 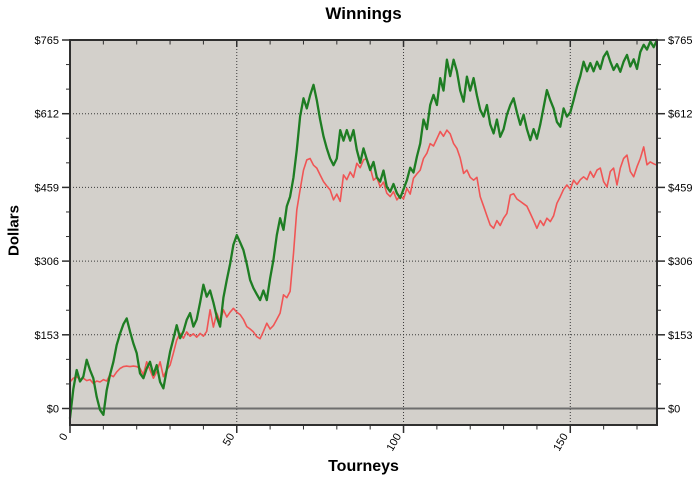 What do you see at coordinates (680, 41) in the screenshot?
I see `y-tick-label-right: $765` at bounding box center [680, 41].